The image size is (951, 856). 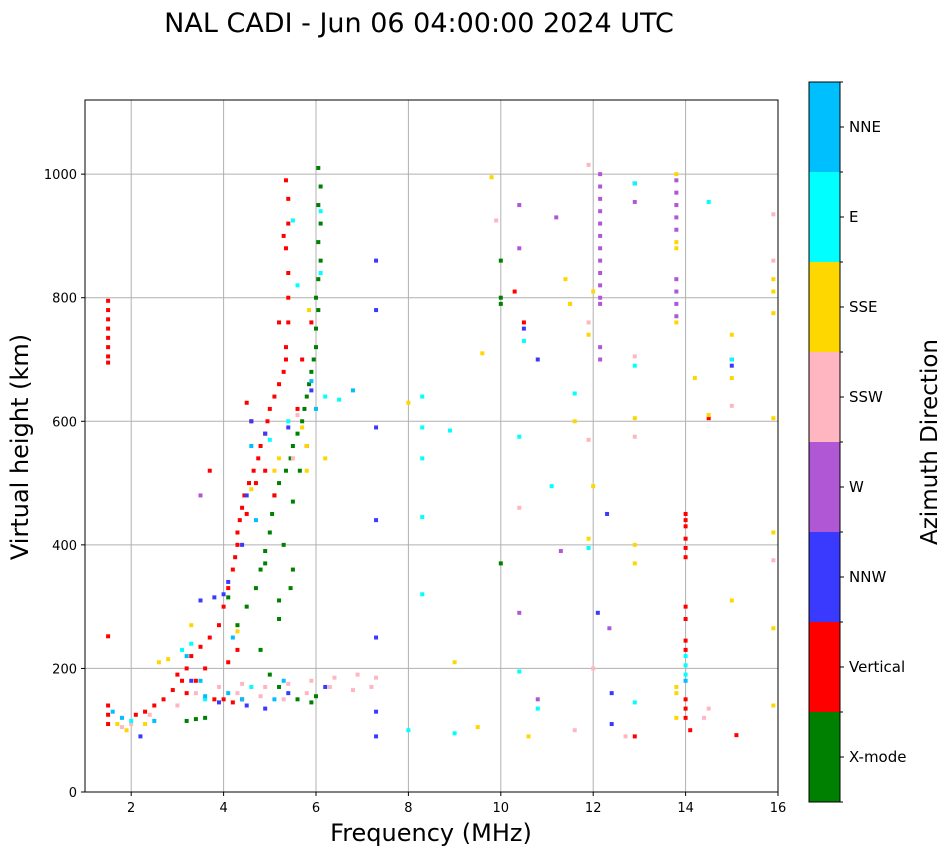 I want to click on x-tick-label: 4, so click(x=223, y=808).